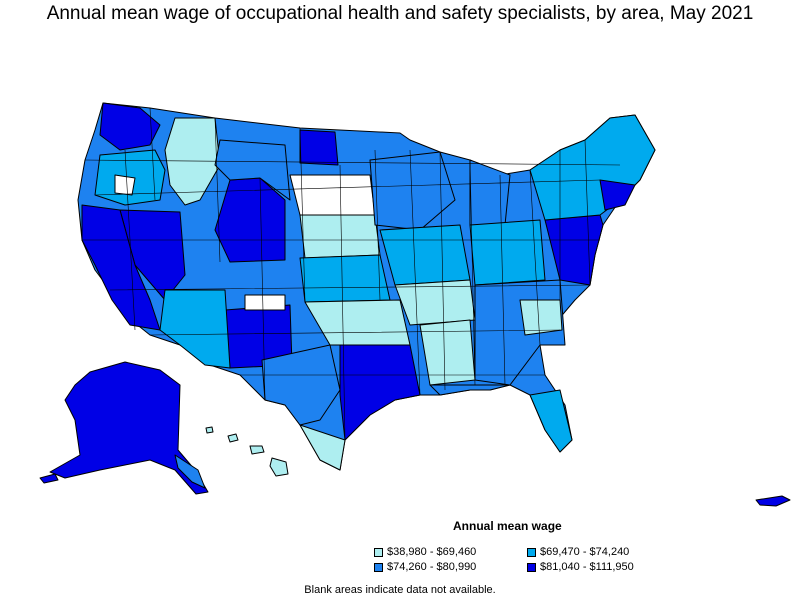 The width and height of the screenshot is (800, 600). I want to click on region-hawaii-maui, so click(257, 450).